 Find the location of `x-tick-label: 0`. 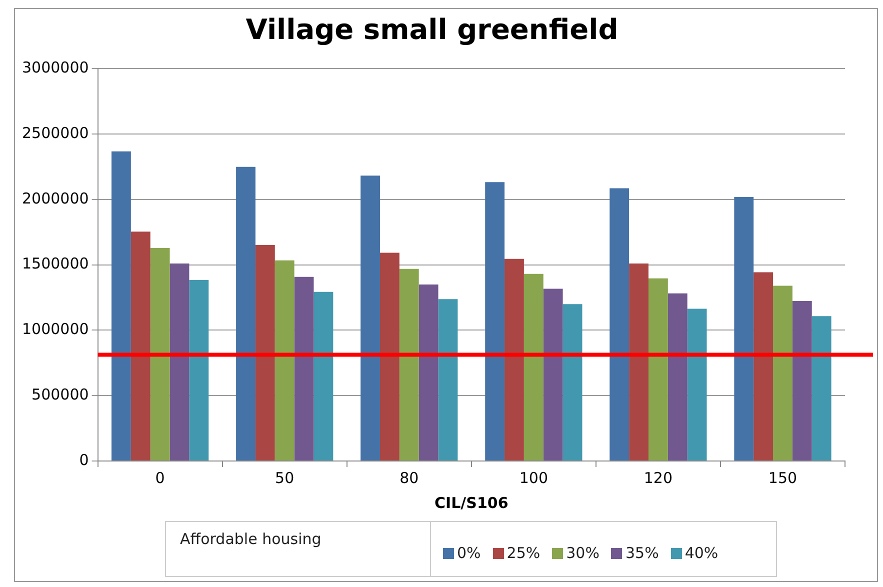

x-tick-label: 0 is located at coordinates (160, 477).